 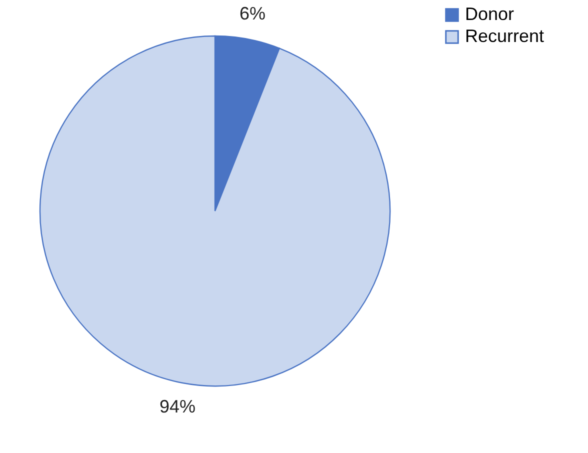 I want to click on legend-label: Recurrent, so click(x=504, y=36).